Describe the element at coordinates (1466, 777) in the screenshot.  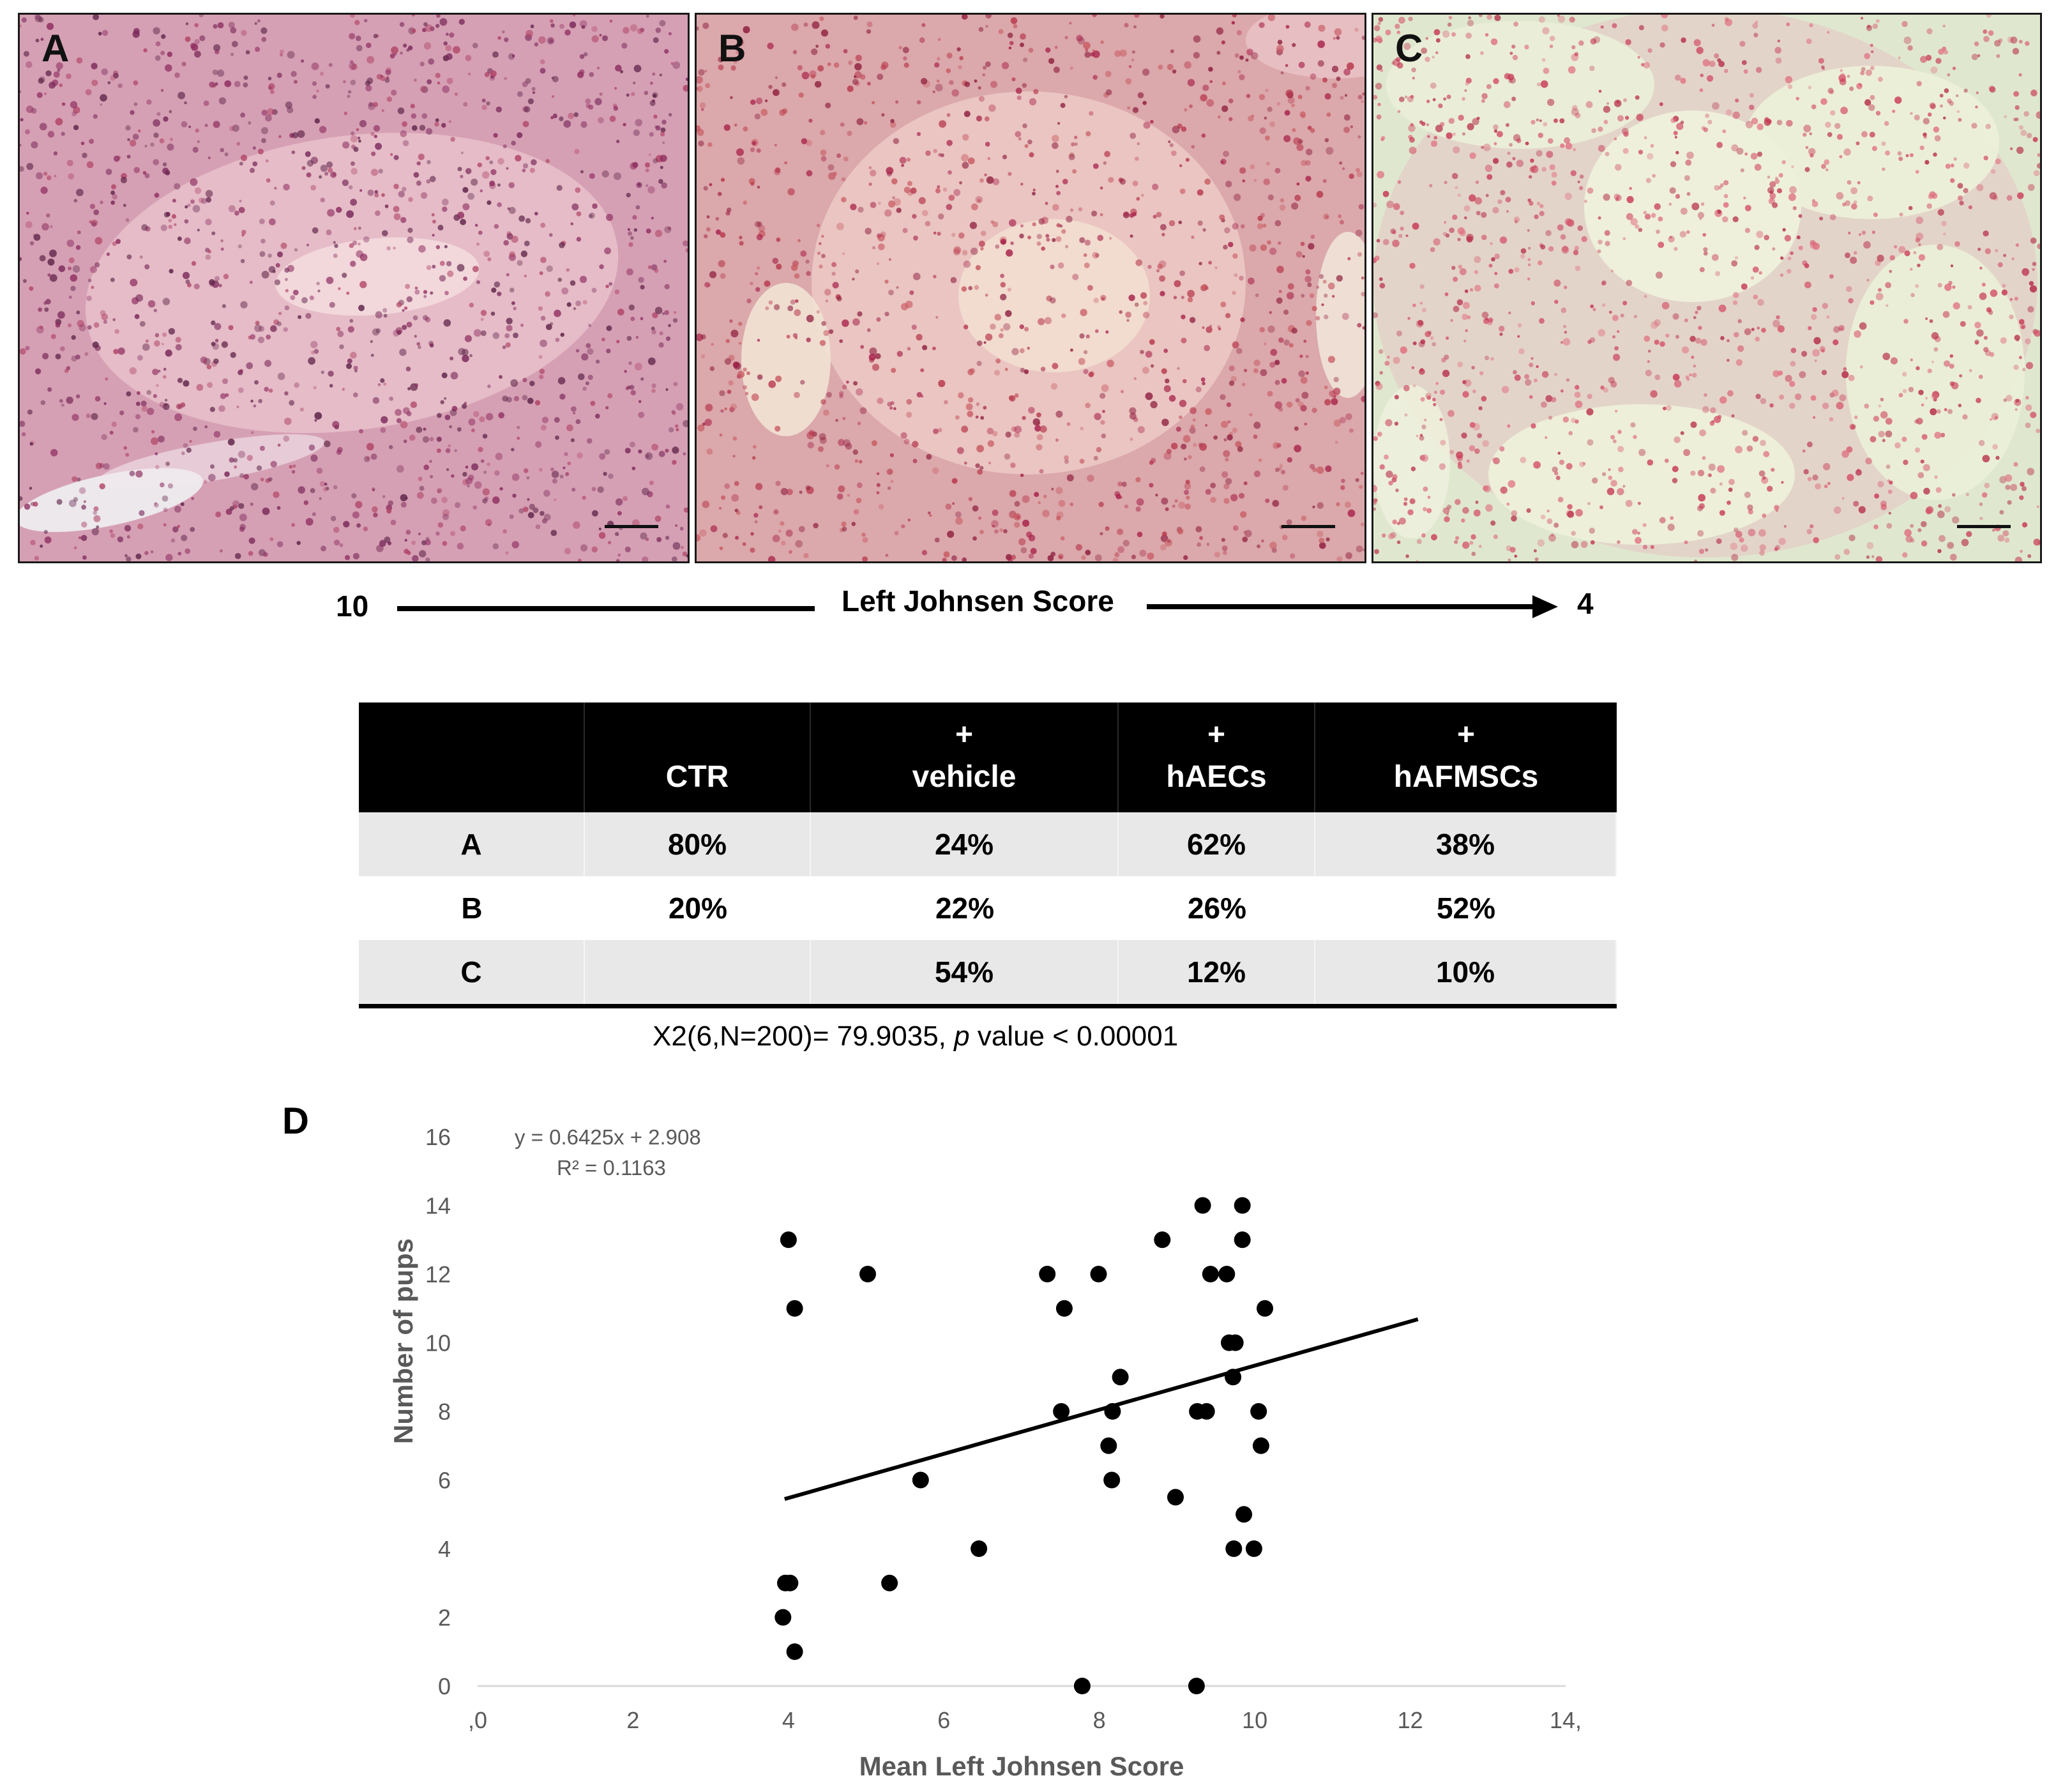
I see `header-bottom: hAFMSCs` at that location.